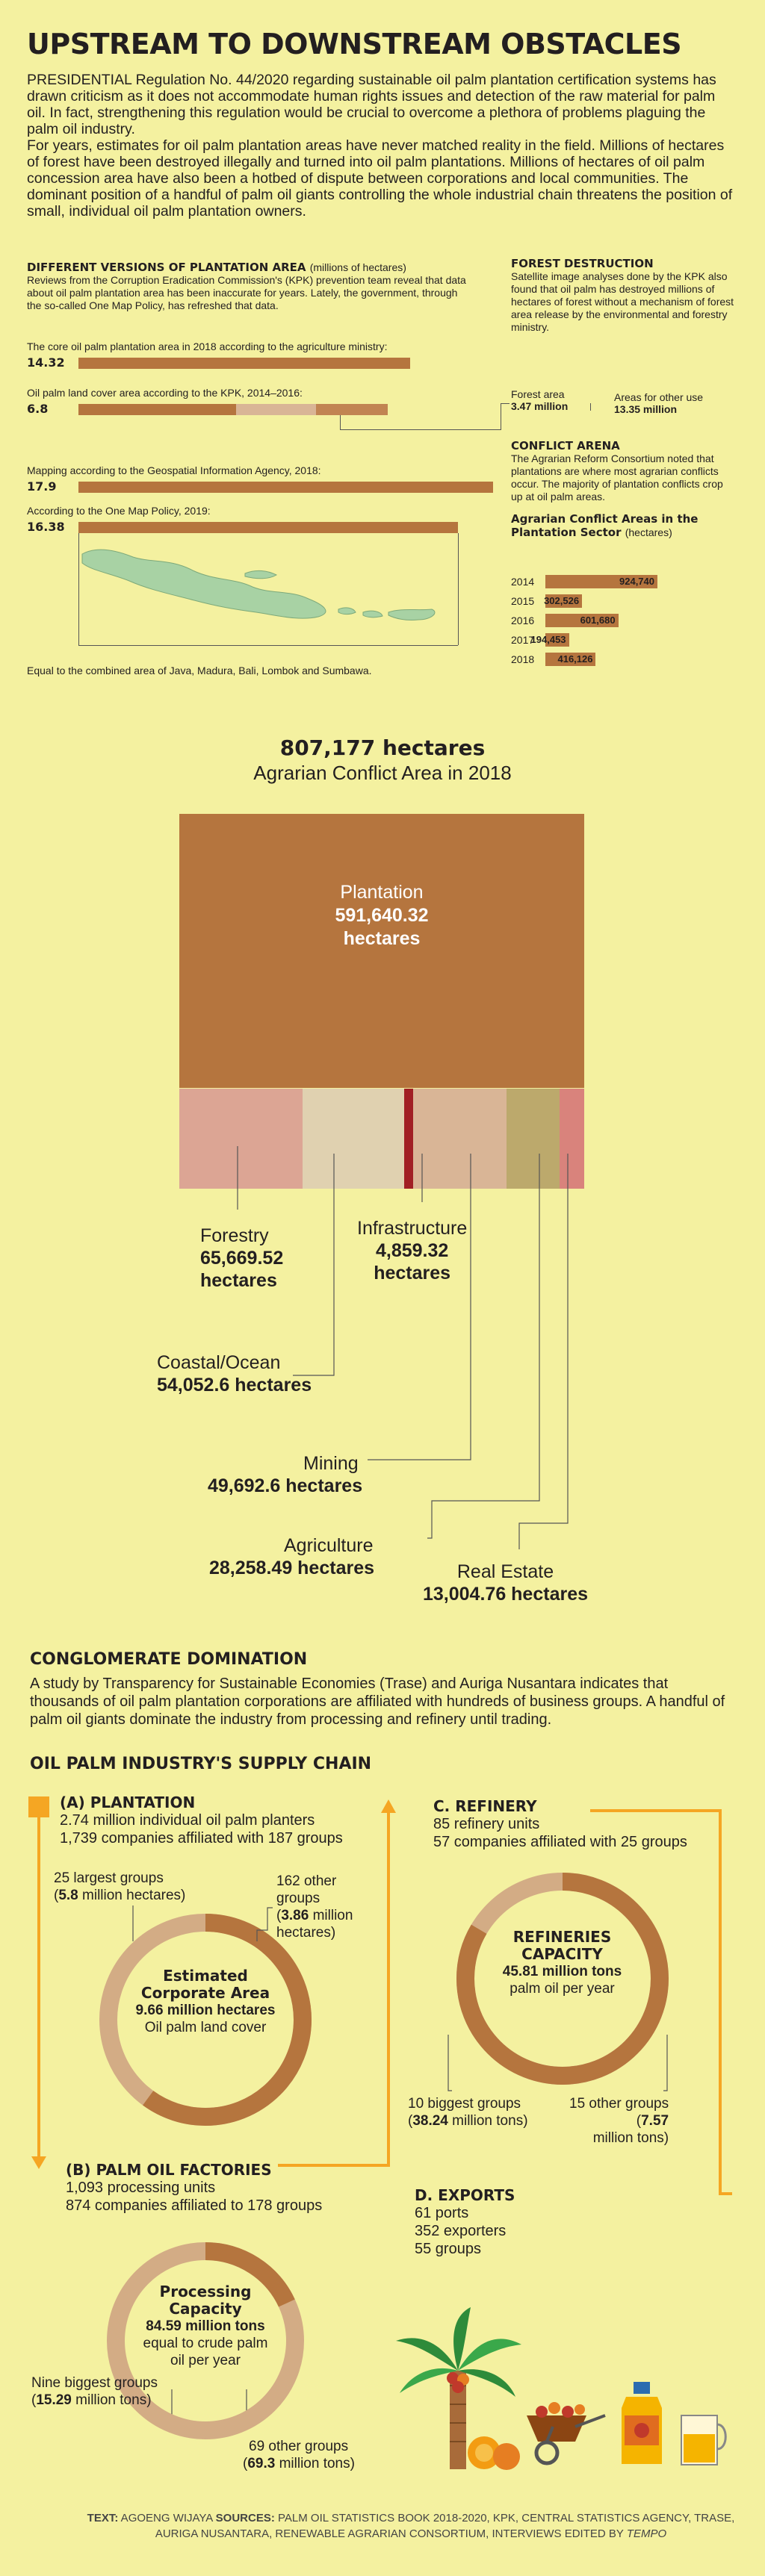  Describe the element at coordinates (623, 640) in the screenshot. I see `conflict-bar-row: 2017 194,453` at that location.